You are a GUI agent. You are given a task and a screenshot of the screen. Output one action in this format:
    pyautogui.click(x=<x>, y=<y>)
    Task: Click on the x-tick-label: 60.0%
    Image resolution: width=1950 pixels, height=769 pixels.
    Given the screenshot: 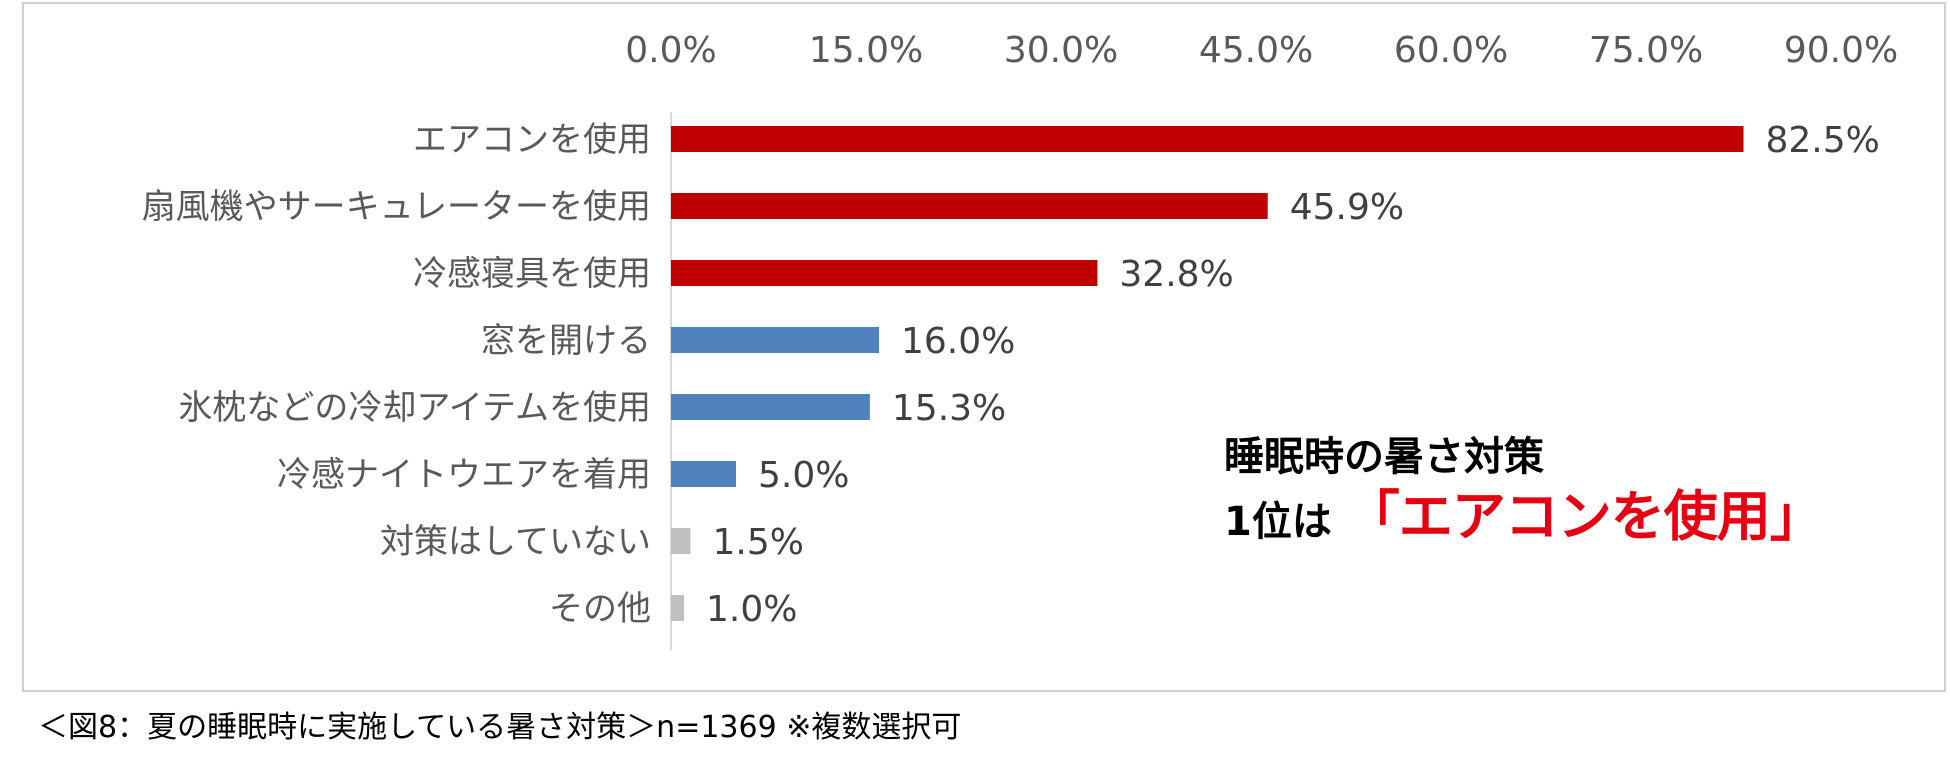 What is the action you would take?
    pyautogui.click(x=1451, y=50)
    